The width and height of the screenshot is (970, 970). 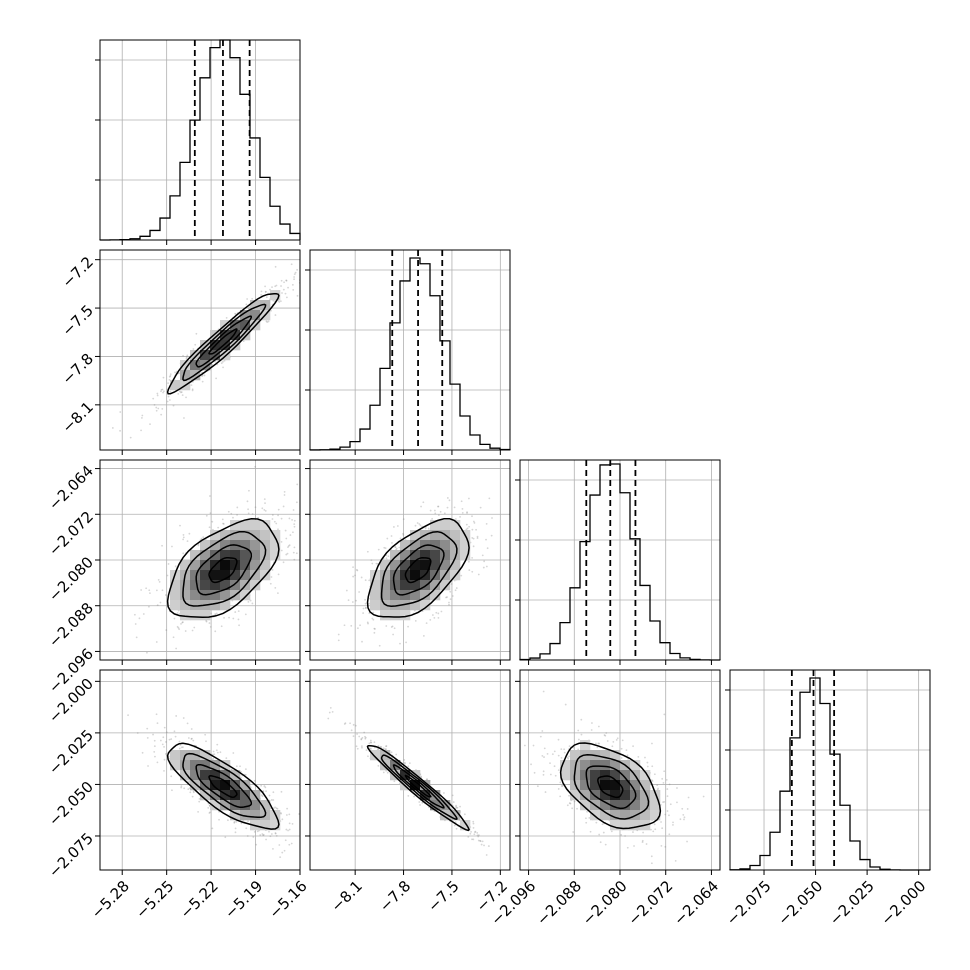 I want to click on y-tick-label: −2.075, so click(x=71, y=855).